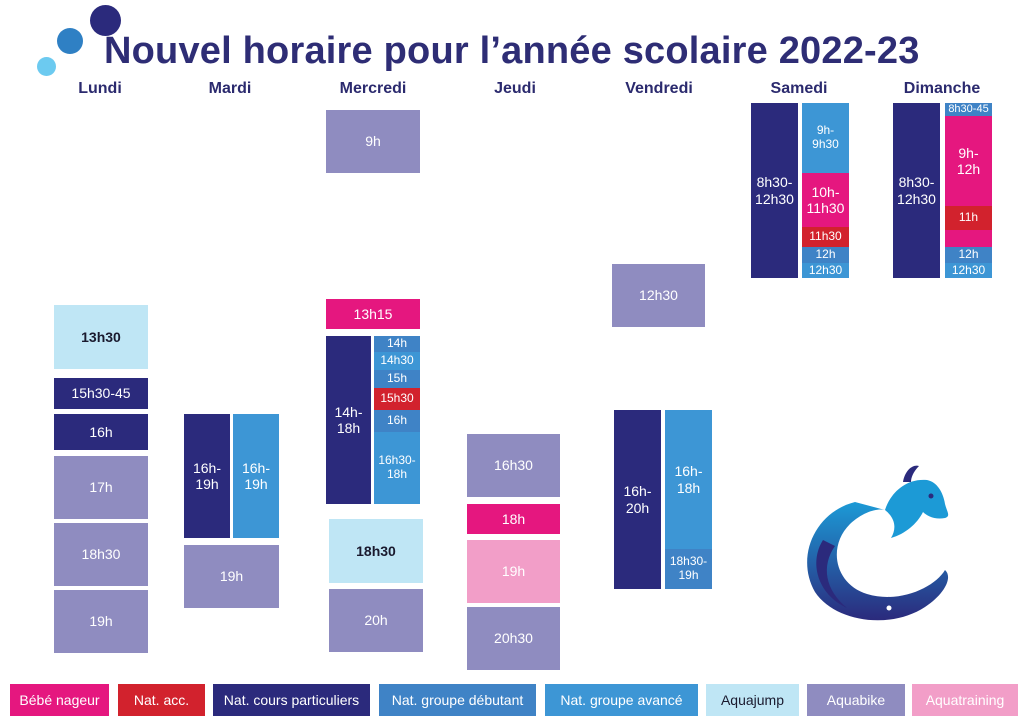 Image resolution: width=1024 pixels, height=724 pixels. What do you see at coordinates (348, 420) in the screenshot?
I see `session-particuliers: 14h- 18h` at bounding box center [348, 420].